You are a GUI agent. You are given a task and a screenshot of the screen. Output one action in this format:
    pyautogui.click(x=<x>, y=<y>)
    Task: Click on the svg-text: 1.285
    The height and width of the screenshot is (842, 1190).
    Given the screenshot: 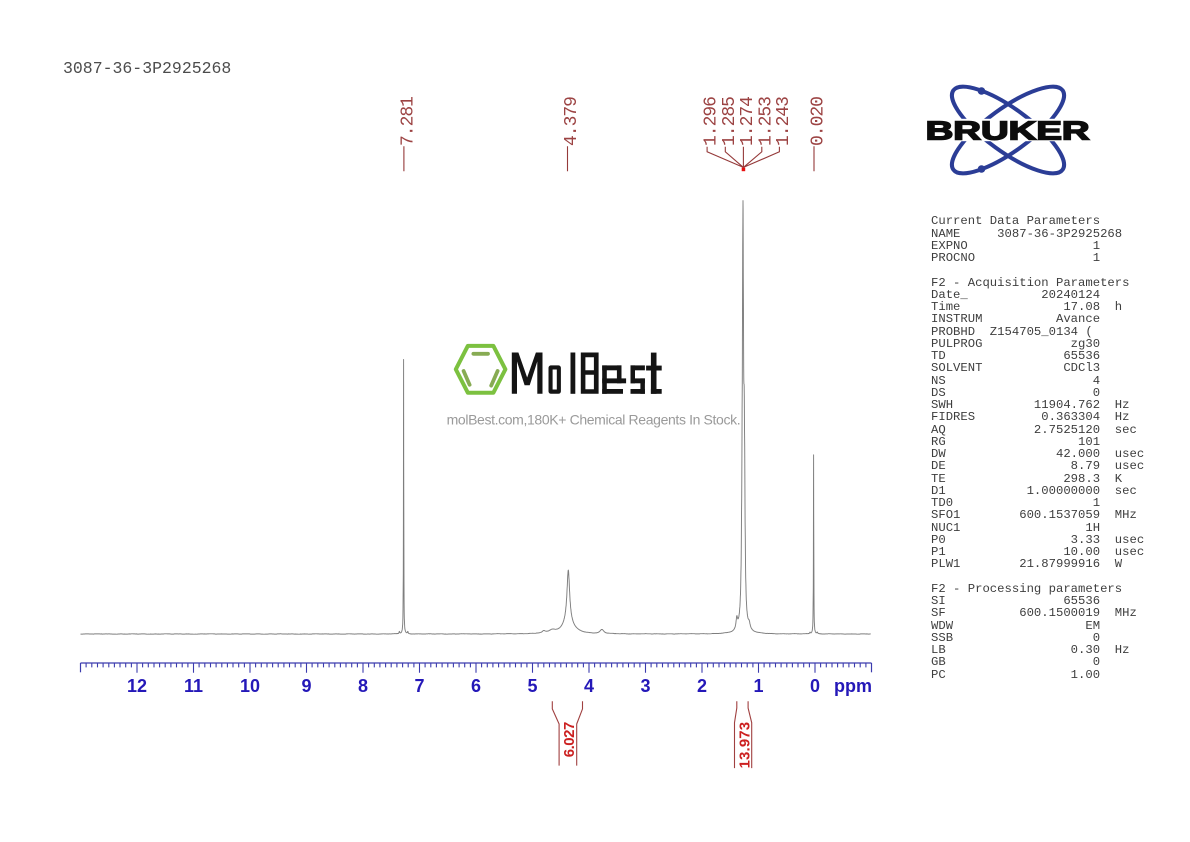 What is the action you would take?
    pyautogui.click(x=730, y=121)
    